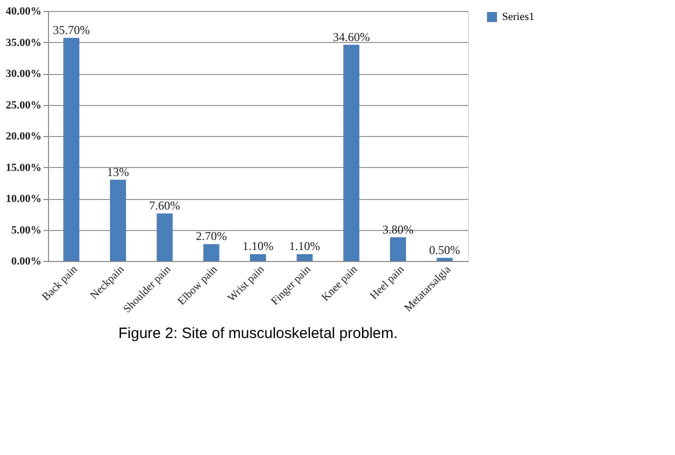 This screenshot has height=455, width=675. What do you see at coordinates (24, 12) in the screenshot?
I see `y-tick-label: 40.00%` at bounding box center [24, 12].